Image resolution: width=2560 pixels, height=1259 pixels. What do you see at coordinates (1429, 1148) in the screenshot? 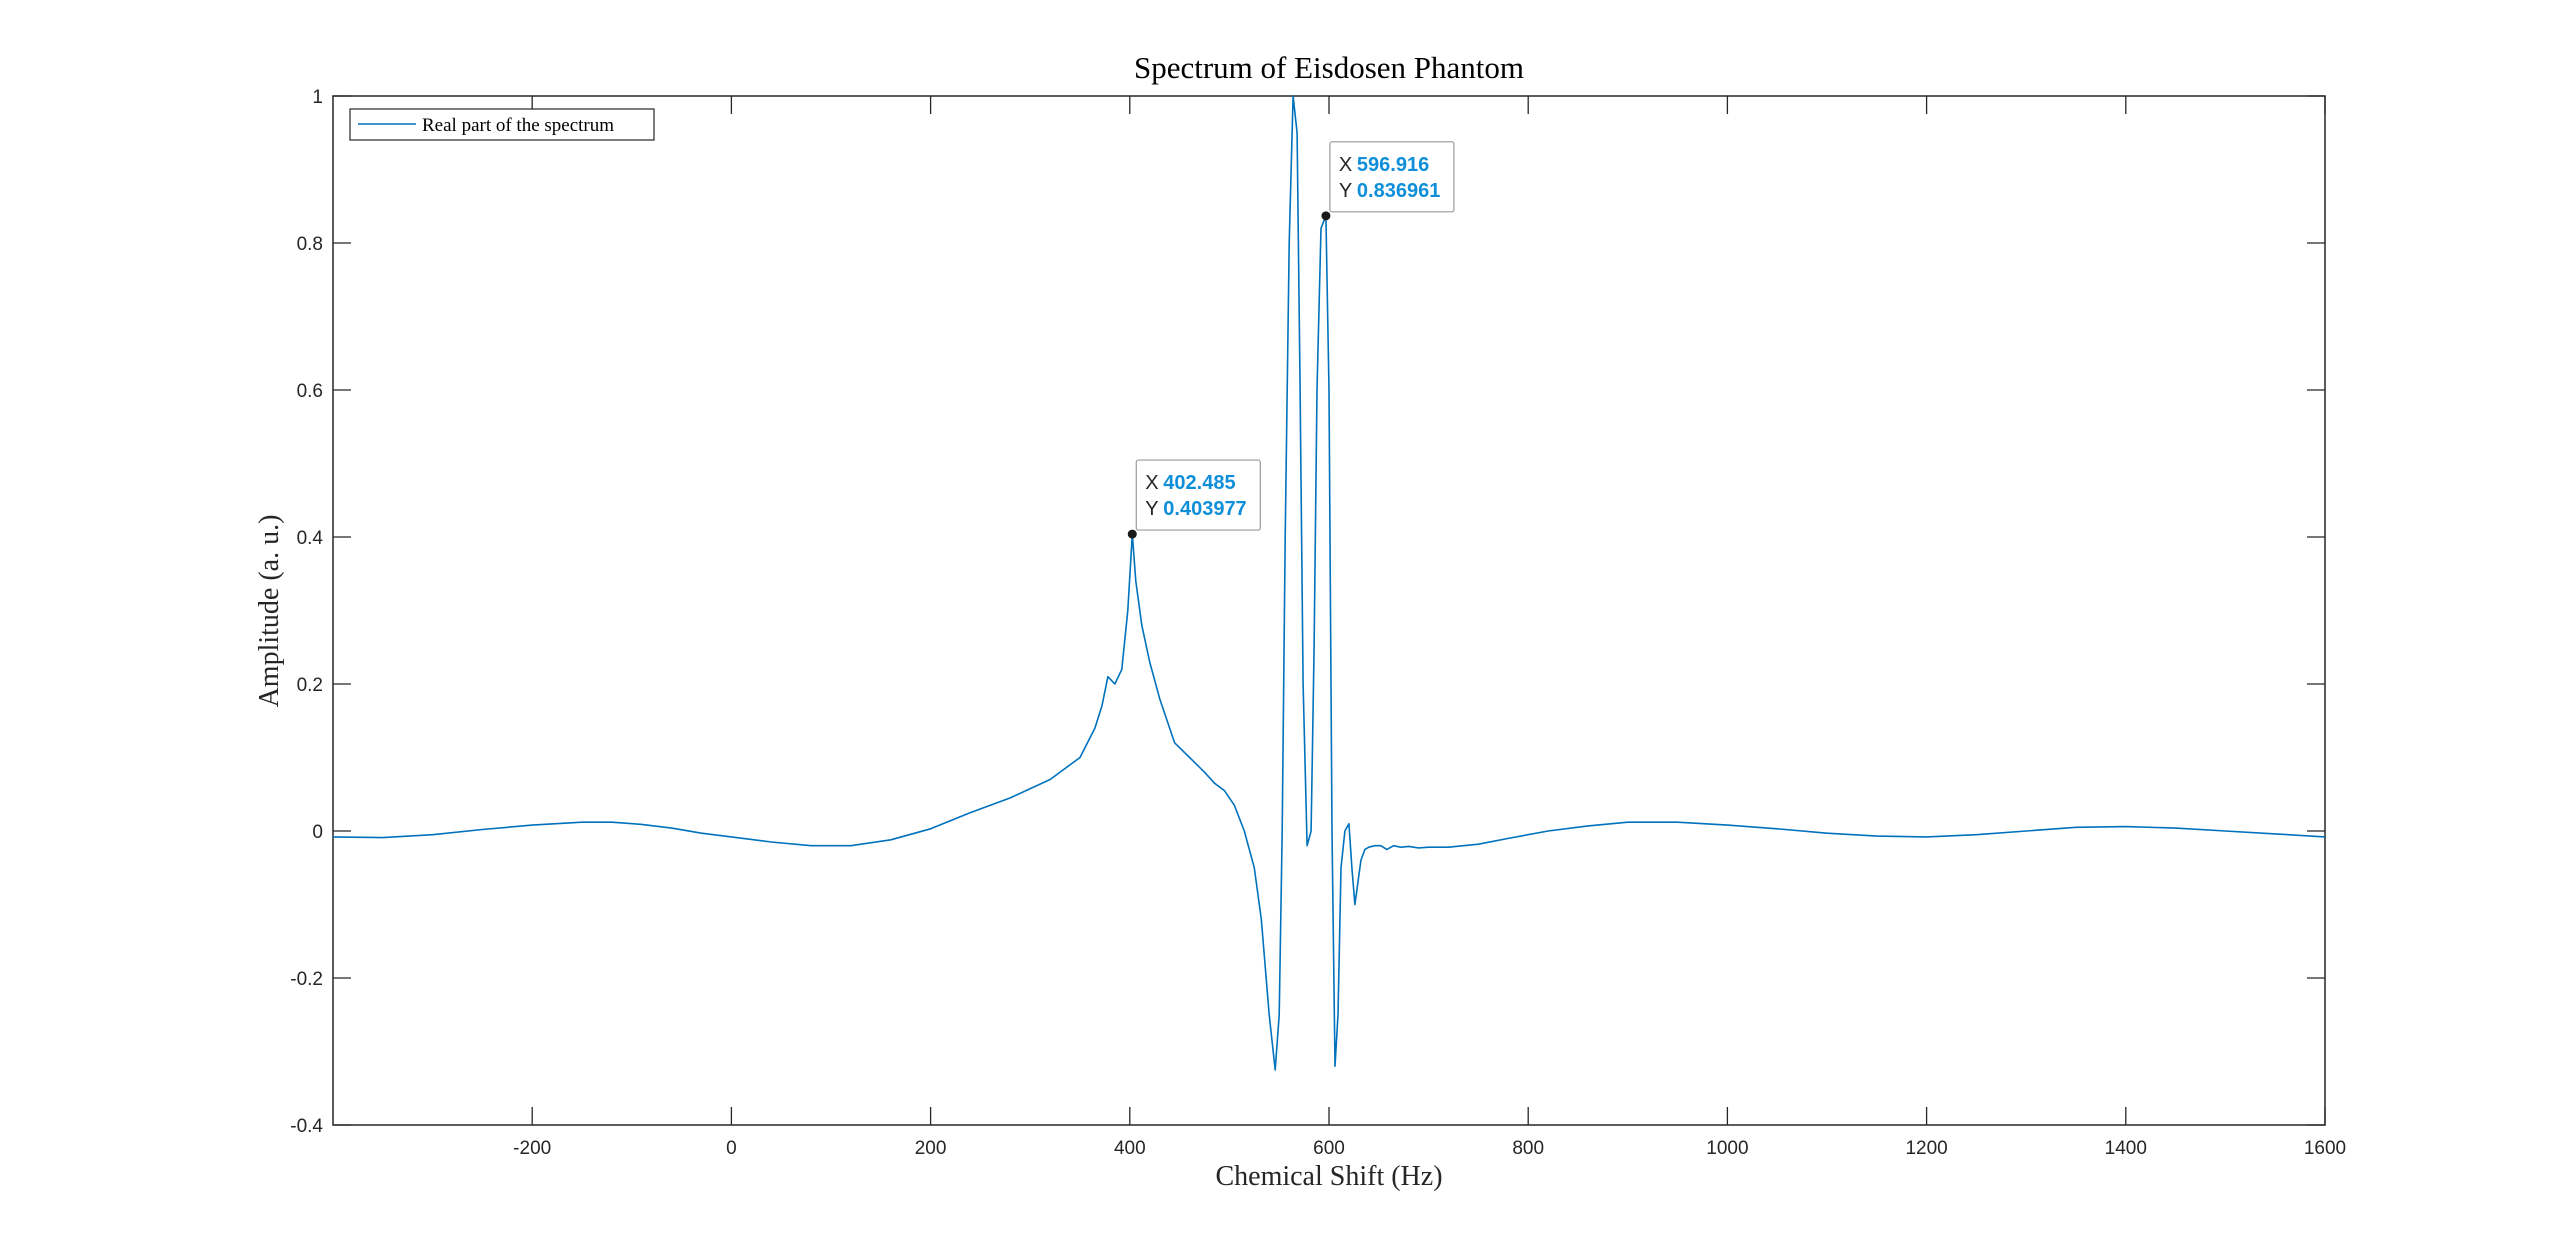
I see `x-tick-labels: -200 0 200 400 600 800 1000 1200 1400 1600` at bounding box center [1429, 1148].